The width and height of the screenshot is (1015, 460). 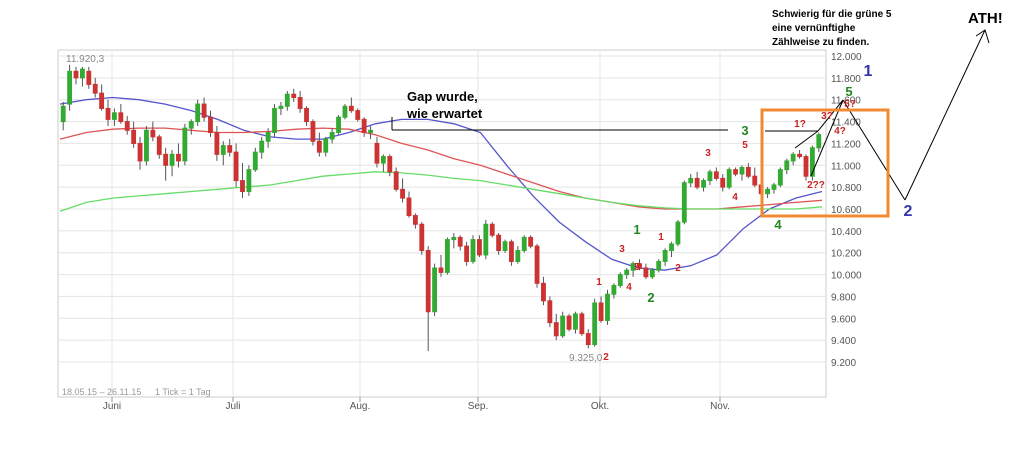 I want to click on note-line-3: Zählweise zu finden., so click(x=820, y=42).